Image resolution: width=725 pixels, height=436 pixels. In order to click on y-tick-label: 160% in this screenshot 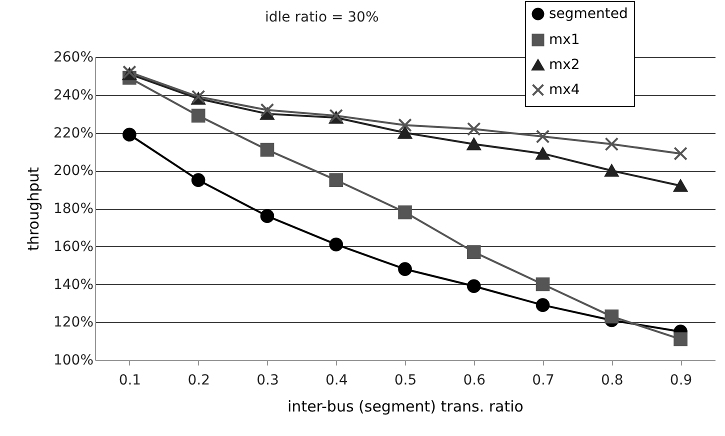, I will do `click(73, 246)`.